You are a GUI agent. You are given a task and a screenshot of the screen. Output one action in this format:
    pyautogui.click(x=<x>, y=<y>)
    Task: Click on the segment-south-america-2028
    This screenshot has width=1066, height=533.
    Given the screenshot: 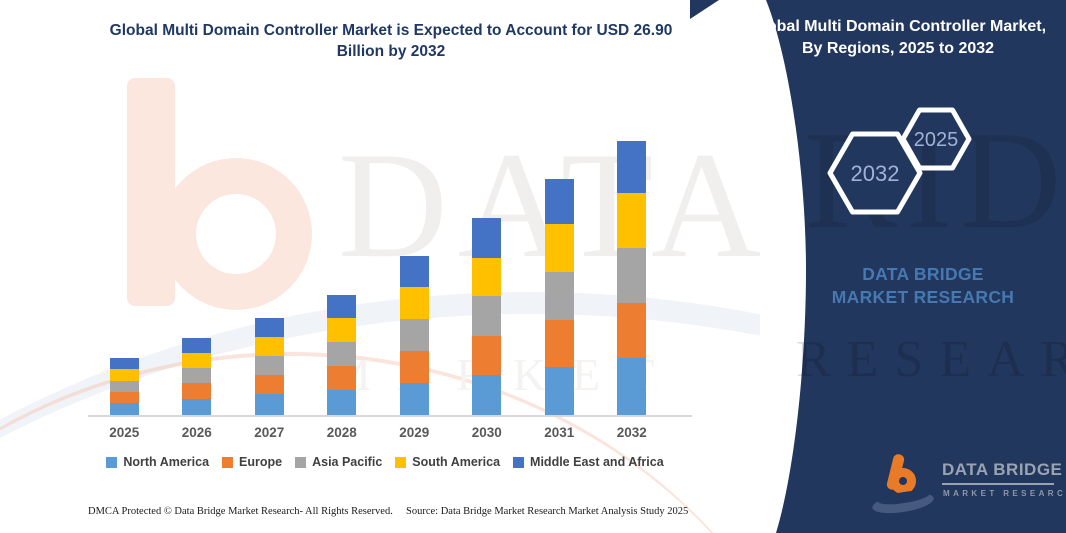 What is the action you would take?
    pyautogui.click(x=342, y=330)
    